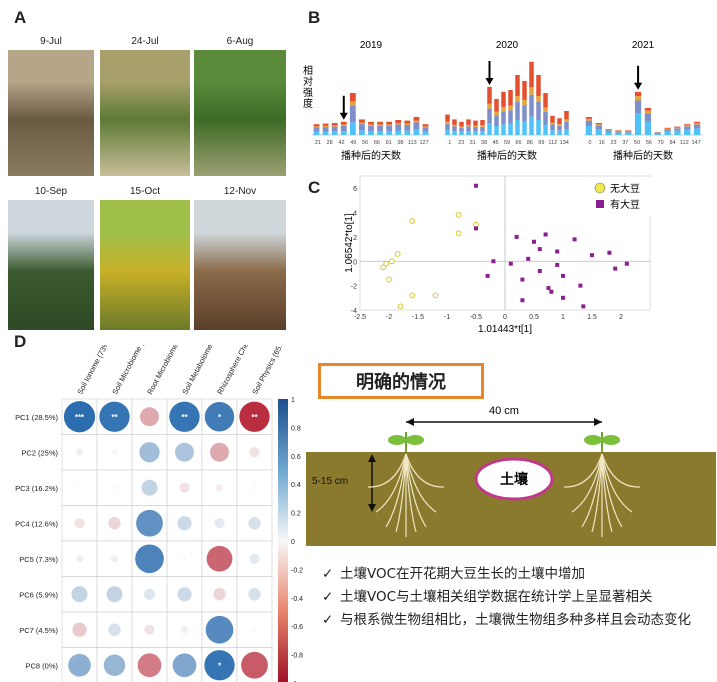 This screenshot has width=717, height=682. What do you see at coordinates (507, 143) in the screenshot?
I see `tick-label: 59` at bounding box center [507, 143].